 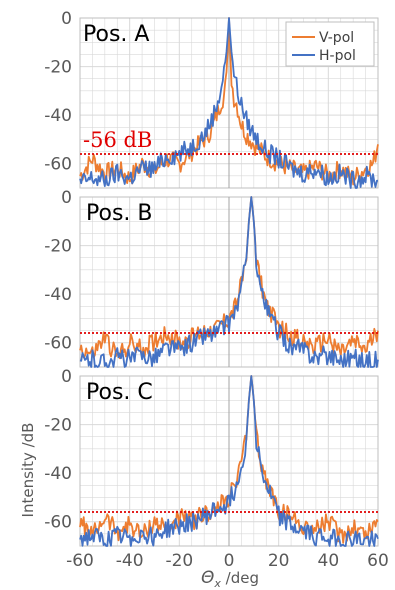 What do you see at coordinates (240, 578) in the screenshot?
I see `x-axis-title-unit: /deg` at bounding box center [240, 578].